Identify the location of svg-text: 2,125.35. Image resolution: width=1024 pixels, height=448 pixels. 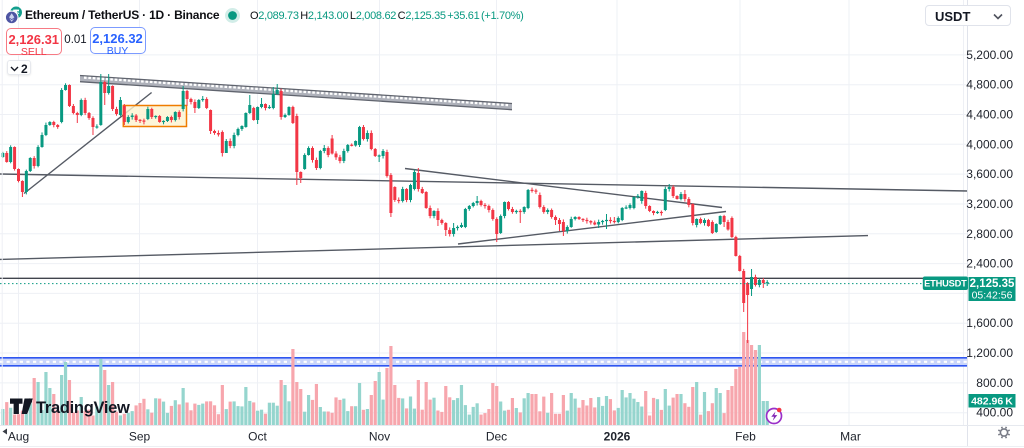
(992, 284).